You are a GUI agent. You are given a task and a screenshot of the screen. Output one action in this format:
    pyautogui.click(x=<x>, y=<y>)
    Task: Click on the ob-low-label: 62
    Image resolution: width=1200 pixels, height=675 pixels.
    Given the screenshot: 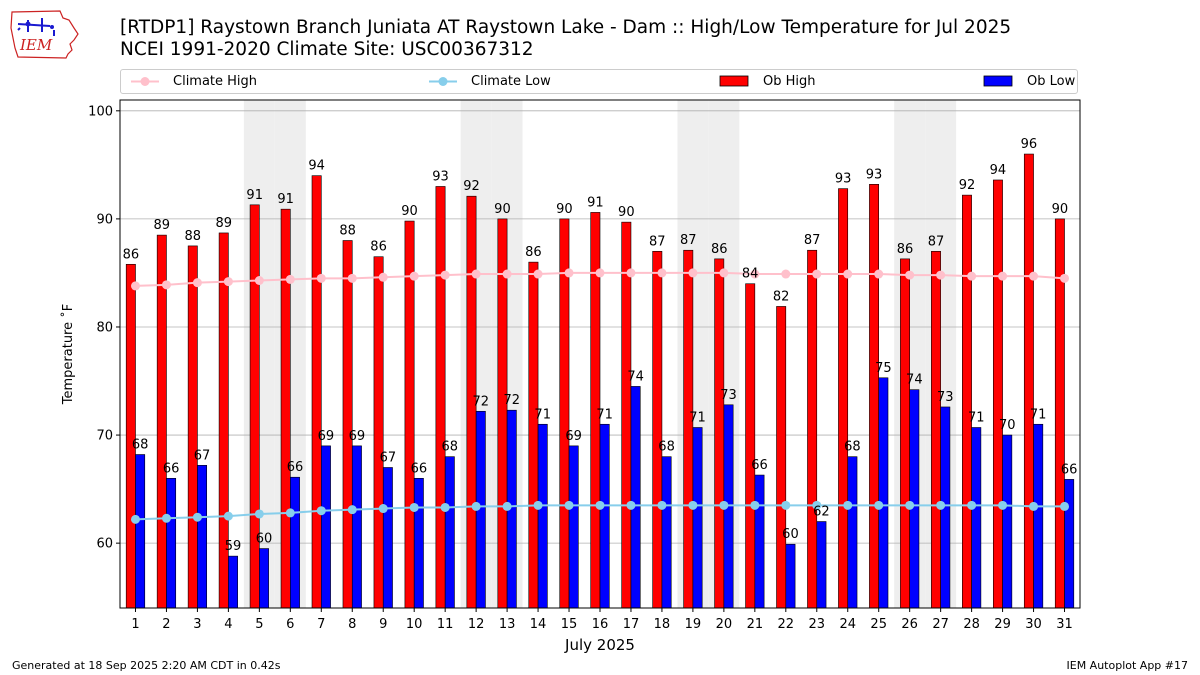 What is the action you would take?
    pyautogui.click(x=821, y=512)
    